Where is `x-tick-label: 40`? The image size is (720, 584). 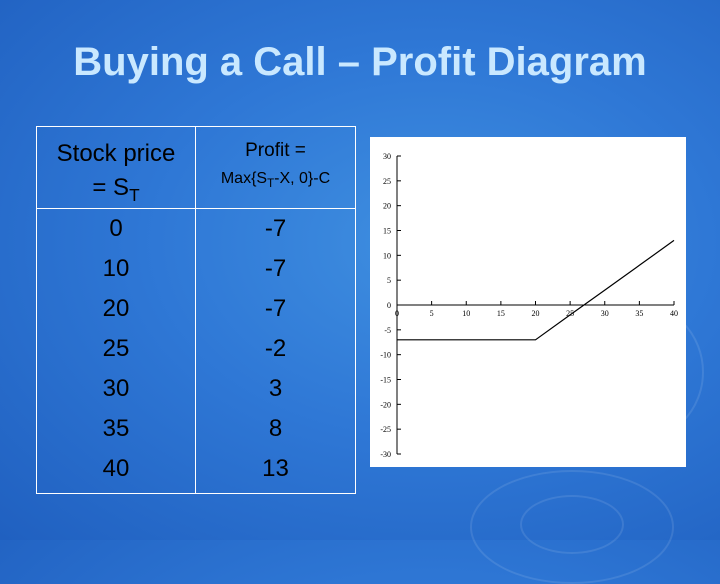 x-tick-label: 40 is located at coordinates (674, 313).